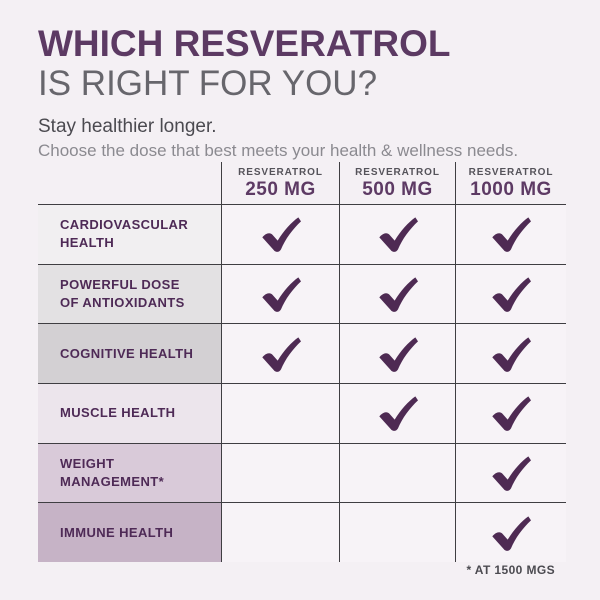  I want to click on column-dose: 250 MG, so click(280, 189).